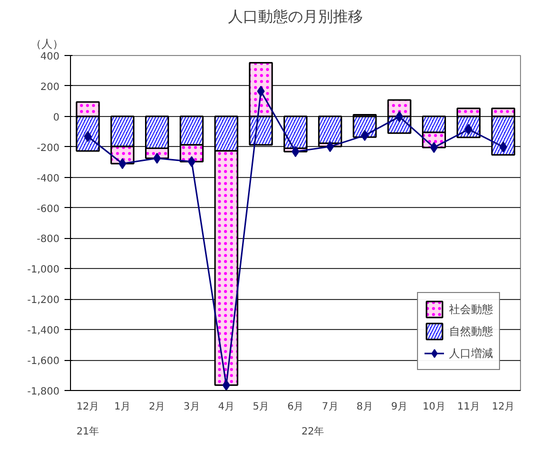  I want to click on chart-title: 人口動態の月別推移, so click(295, 17).